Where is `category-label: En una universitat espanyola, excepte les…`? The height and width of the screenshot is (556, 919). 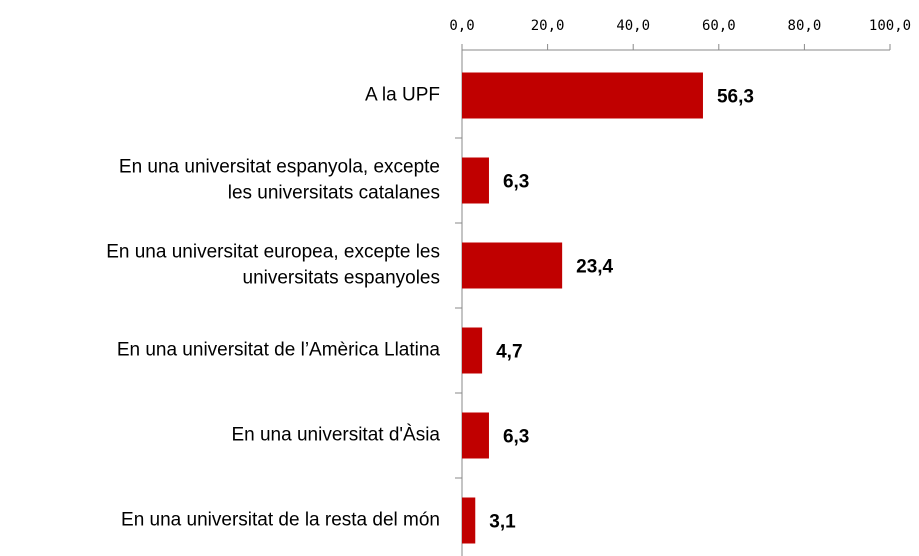
category-label: En una universitat espanyola, excepte les… is located at coordinates (279, 180).